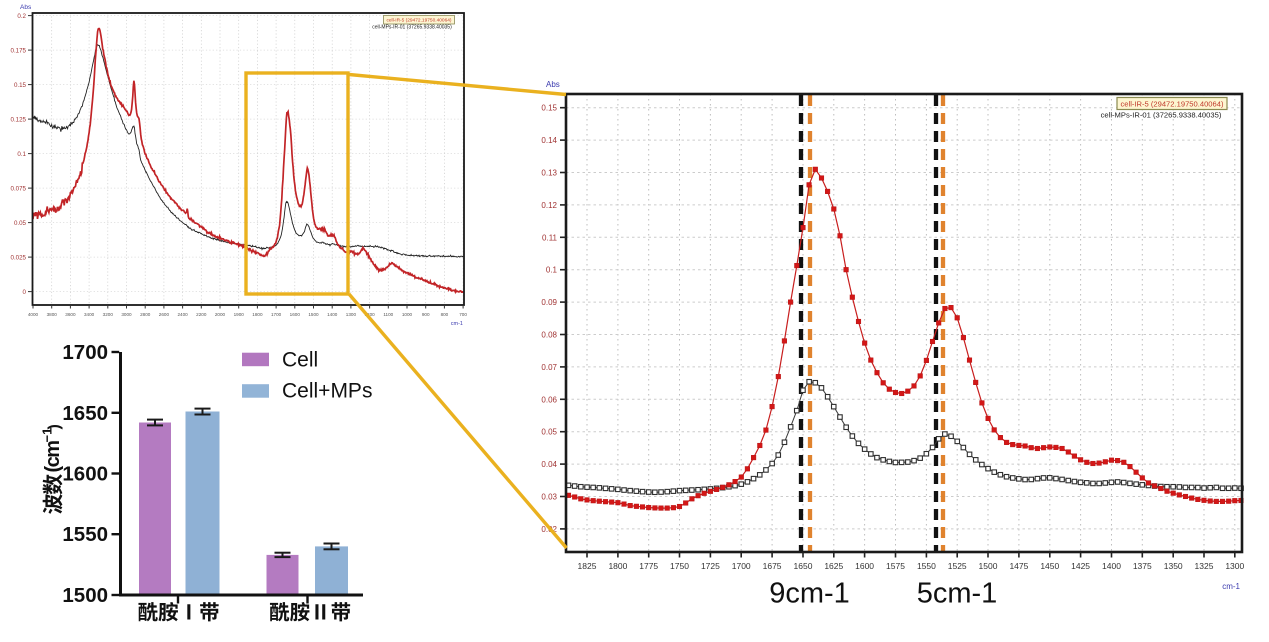 This screenshot has height=642, width=1269. What do you see at coordinates (550, 237) in the screenshot?
I see `svg-text: 0.11` at bounding box center [550, 237].